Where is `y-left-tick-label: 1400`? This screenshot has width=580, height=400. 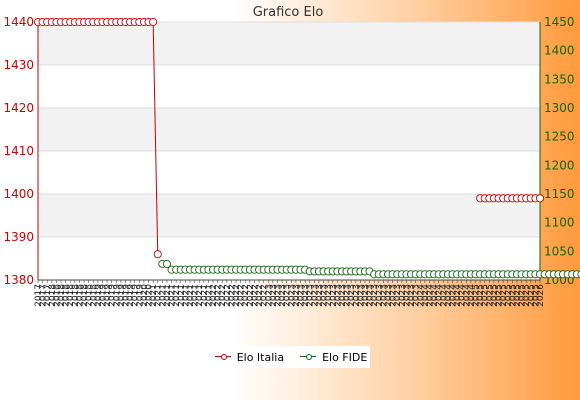 y-left-tick-label: 1400 is located at coordinates (18, 194).